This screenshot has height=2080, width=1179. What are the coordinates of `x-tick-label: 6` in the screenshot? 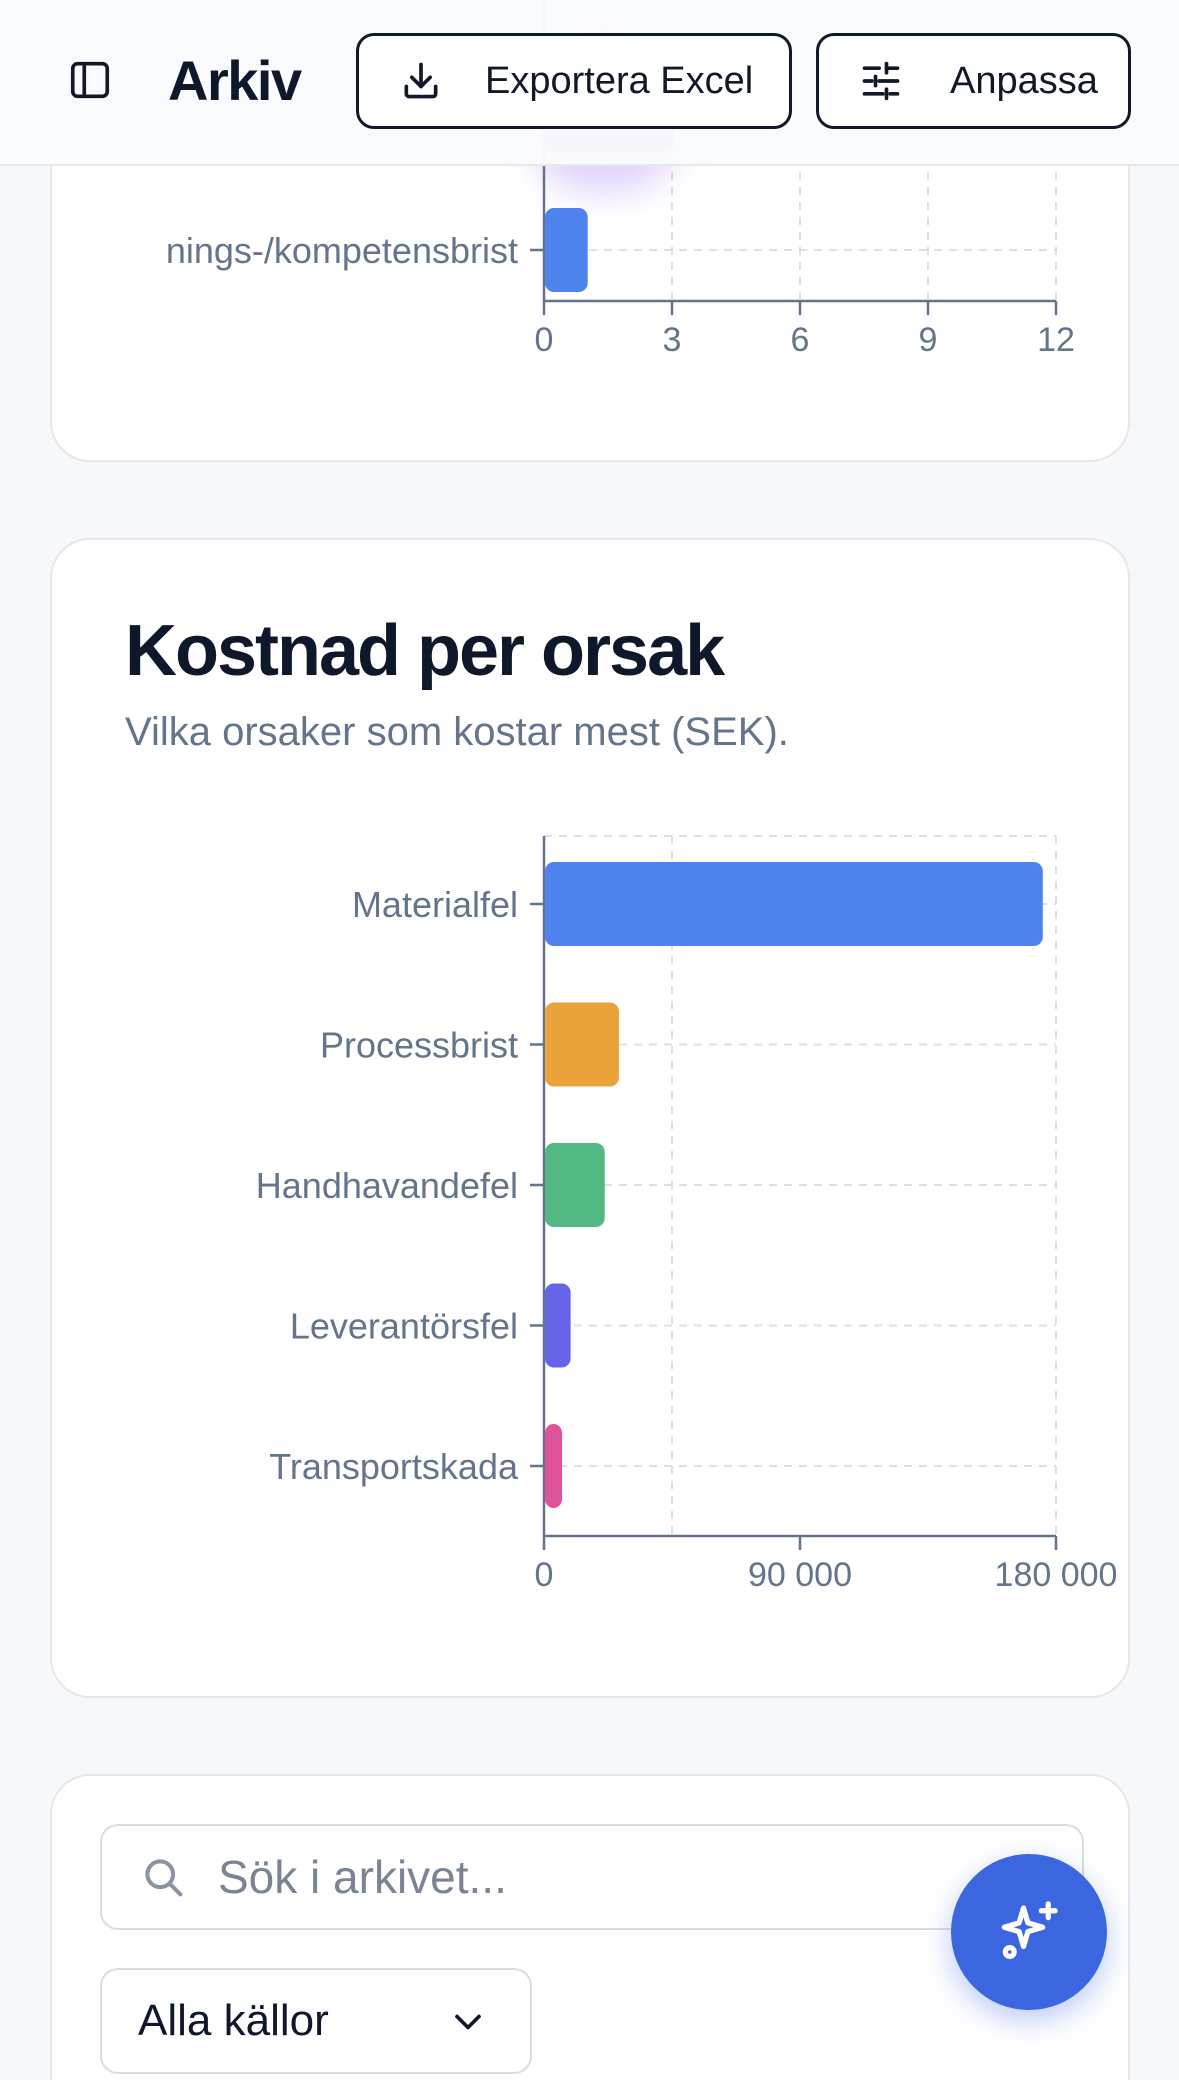 It's located at (800, 340).